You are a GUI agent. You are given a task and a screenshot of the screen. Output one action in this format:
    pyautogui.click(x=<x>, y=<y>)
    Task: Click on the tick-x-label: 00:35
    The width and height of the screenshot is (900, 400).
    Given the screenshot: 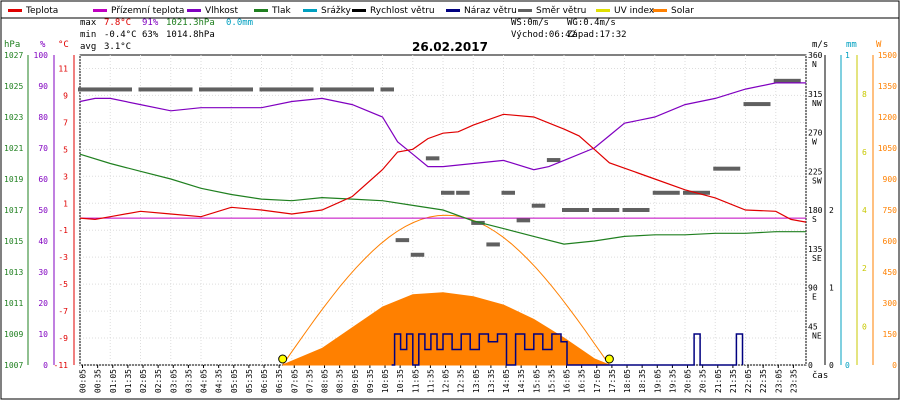 What is the action you would take?
    pyautogui.click(x=98, y=381)
    